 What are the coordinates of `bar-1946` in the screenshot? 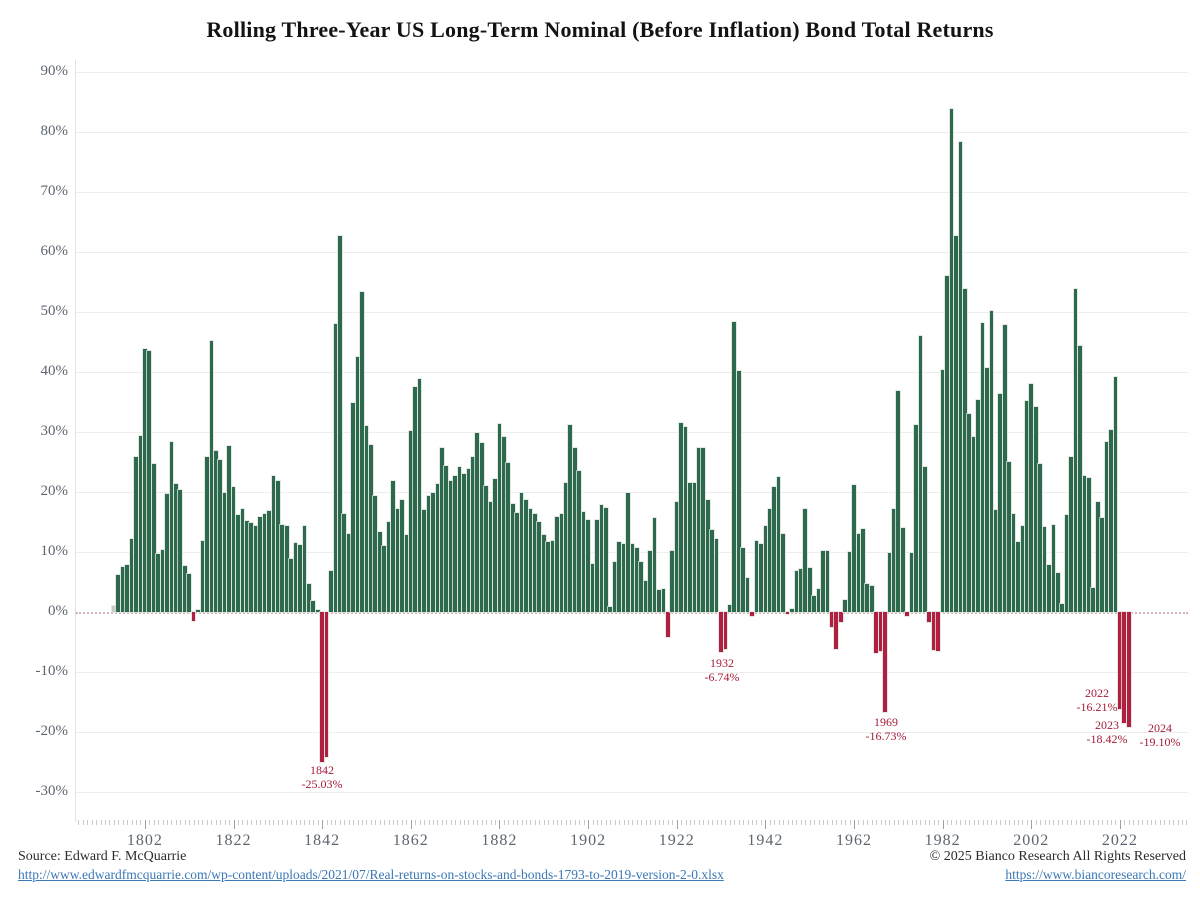 It's located at (783, 573).